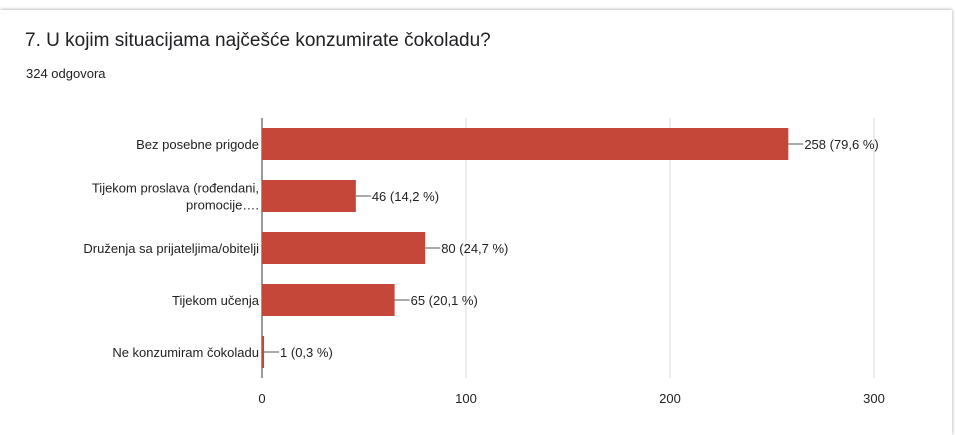 The width and height of the screenshot is (955, 435). What do you see at coordinates (306, 352) in the screenshot?
I see `data-label: 1 (0,3 %)` at bounding box center [306, 352].